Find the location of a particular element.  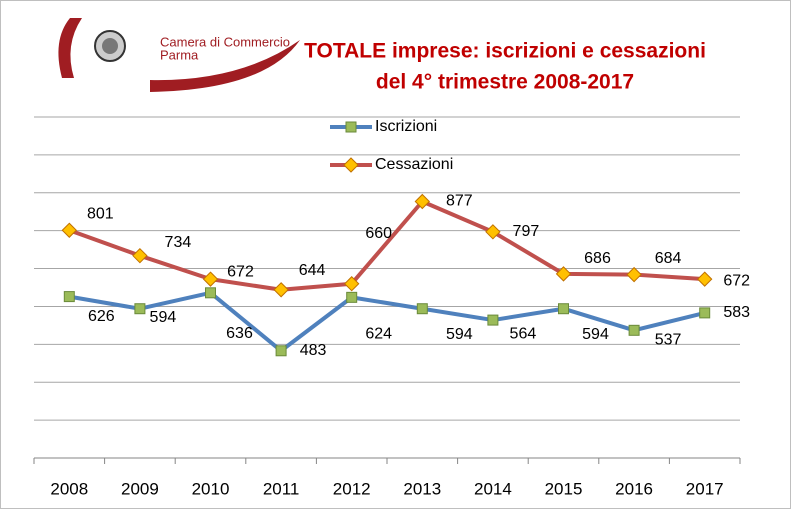

x-tick-label: 2013 is located at coordinates (422, 488).